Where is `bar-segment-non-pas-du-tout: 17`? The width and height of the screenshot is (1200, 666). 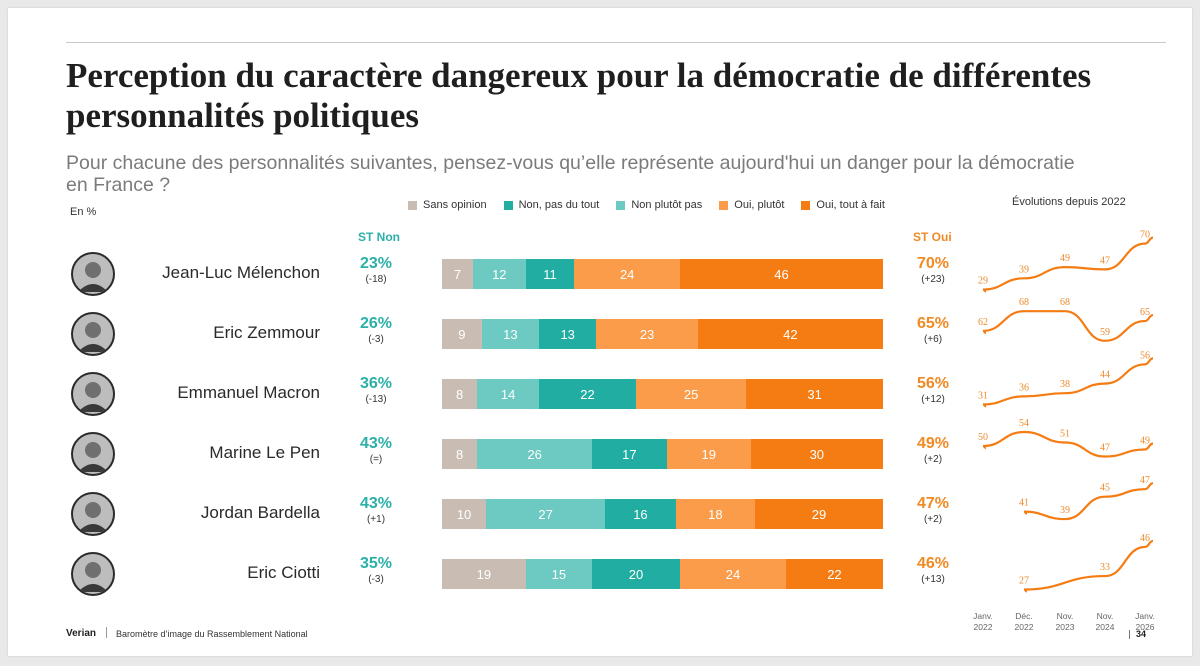
bar-segment-non-pas-du-tout: 17 is located at coordinates (629, 454).